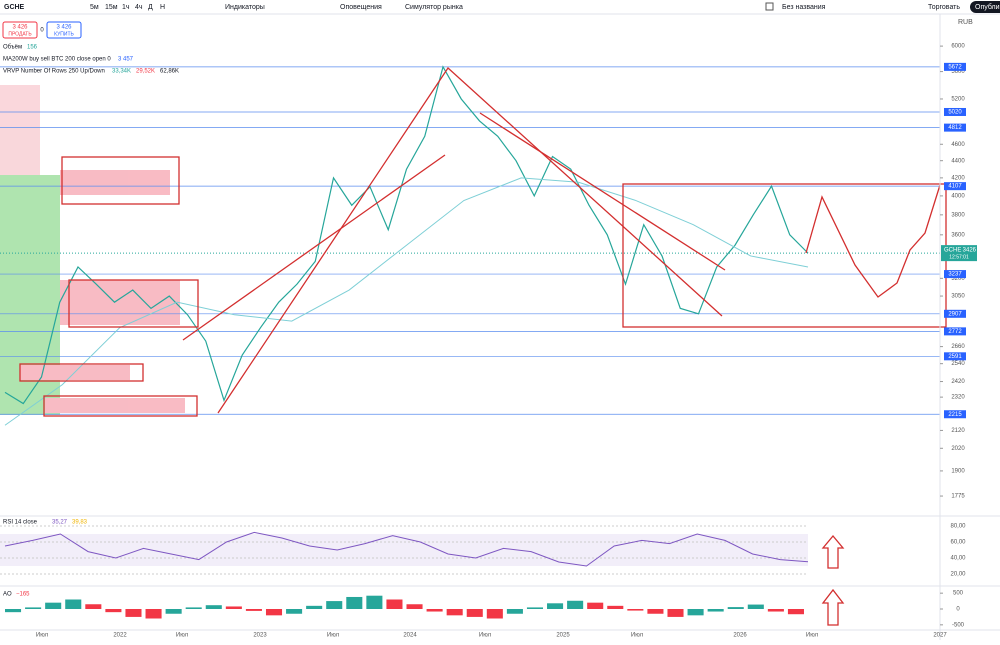 The height and width of the screenshot is (645, 1000). I want to click on buy-button, so click(64, 30).